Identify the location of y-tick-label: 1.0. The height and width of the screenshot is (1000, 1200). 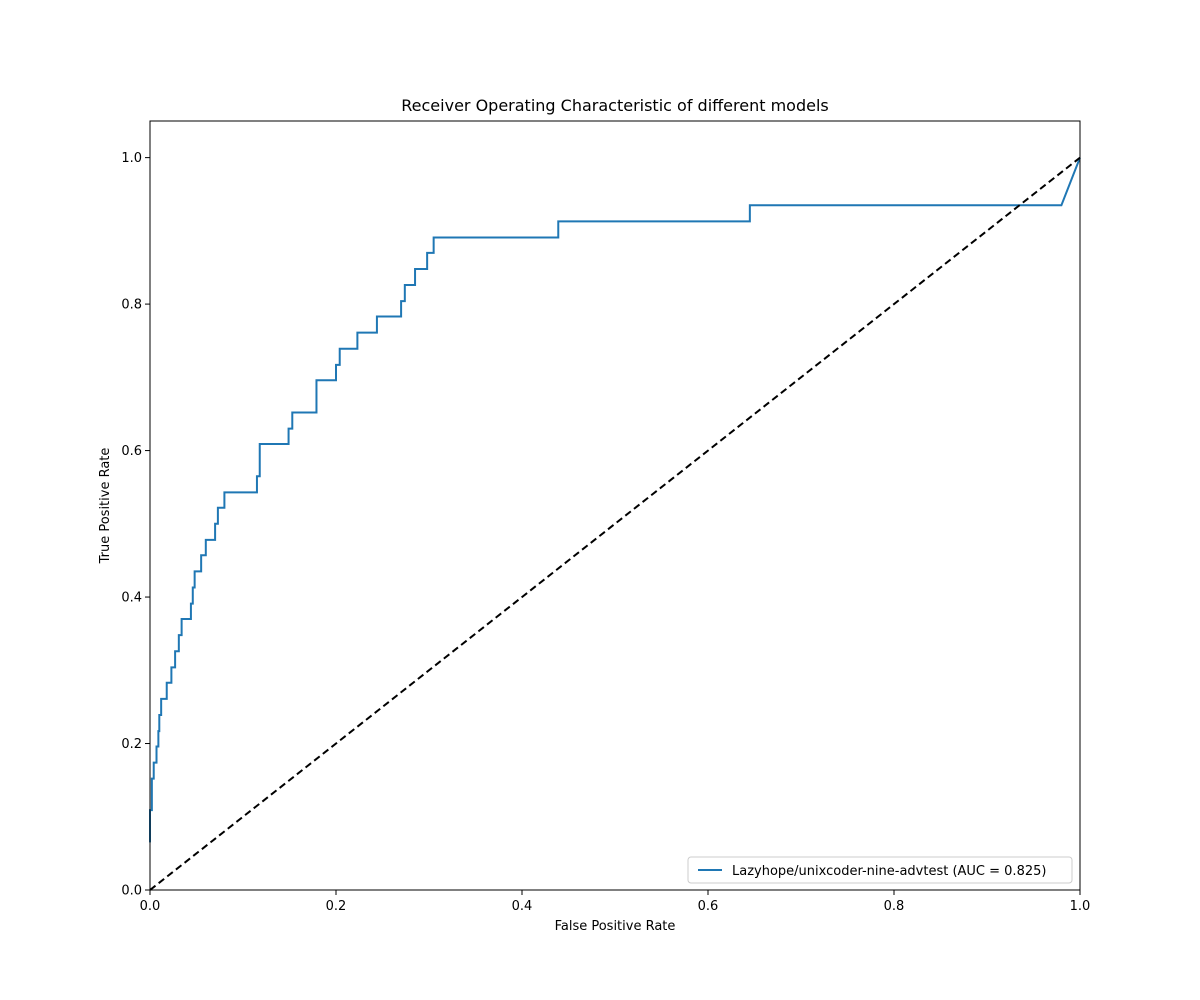
(131, 158).